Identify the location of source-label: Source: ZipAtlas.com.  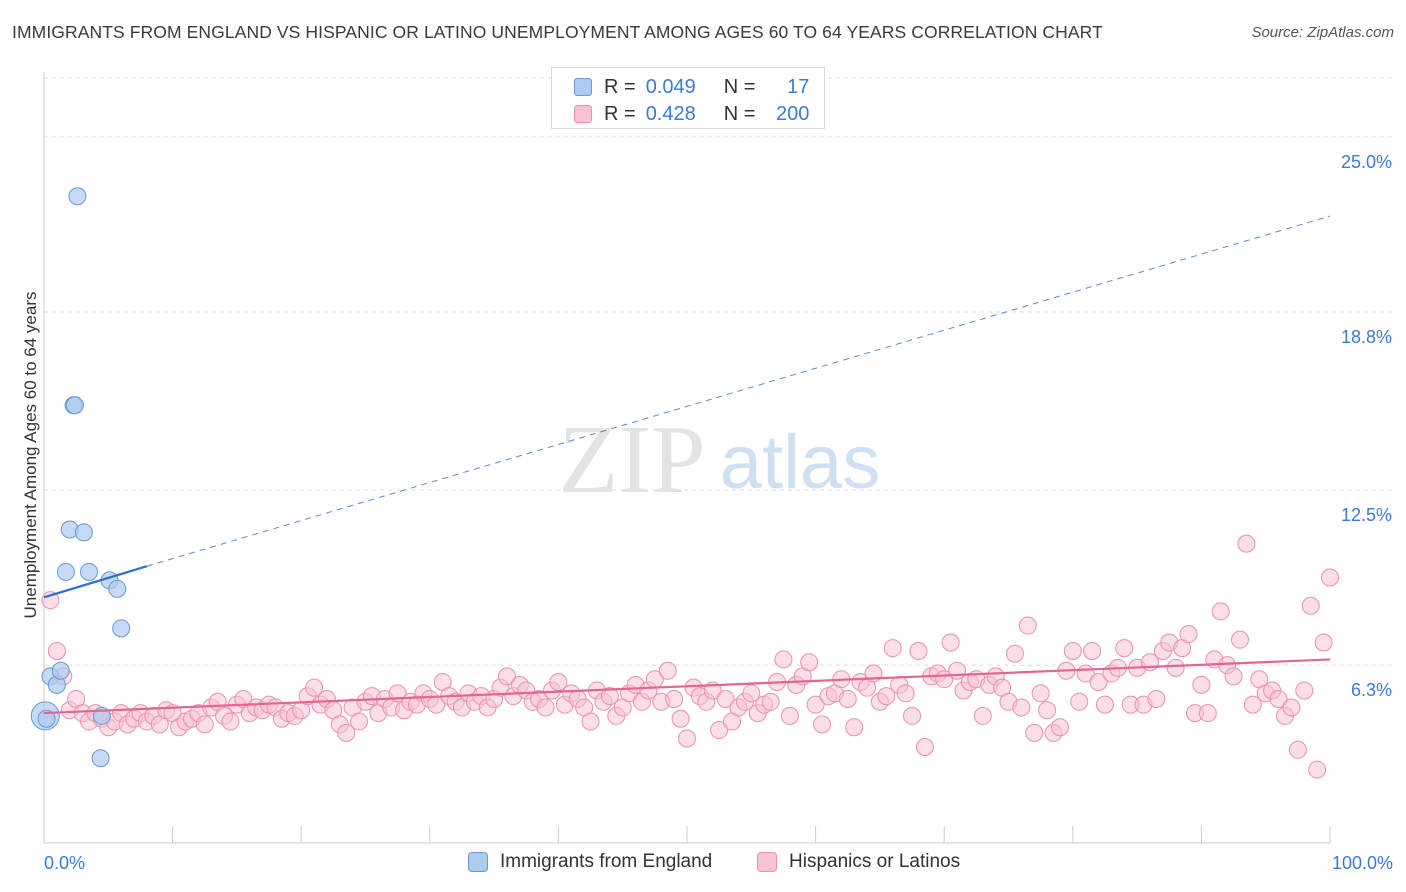
(1322, 32).